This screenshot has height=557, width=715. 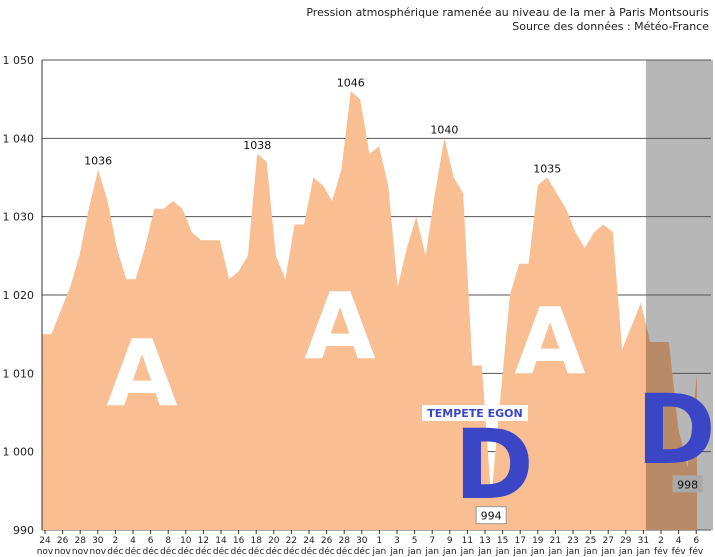 I want to click on data-label: 994, so click(x=491, y=516).